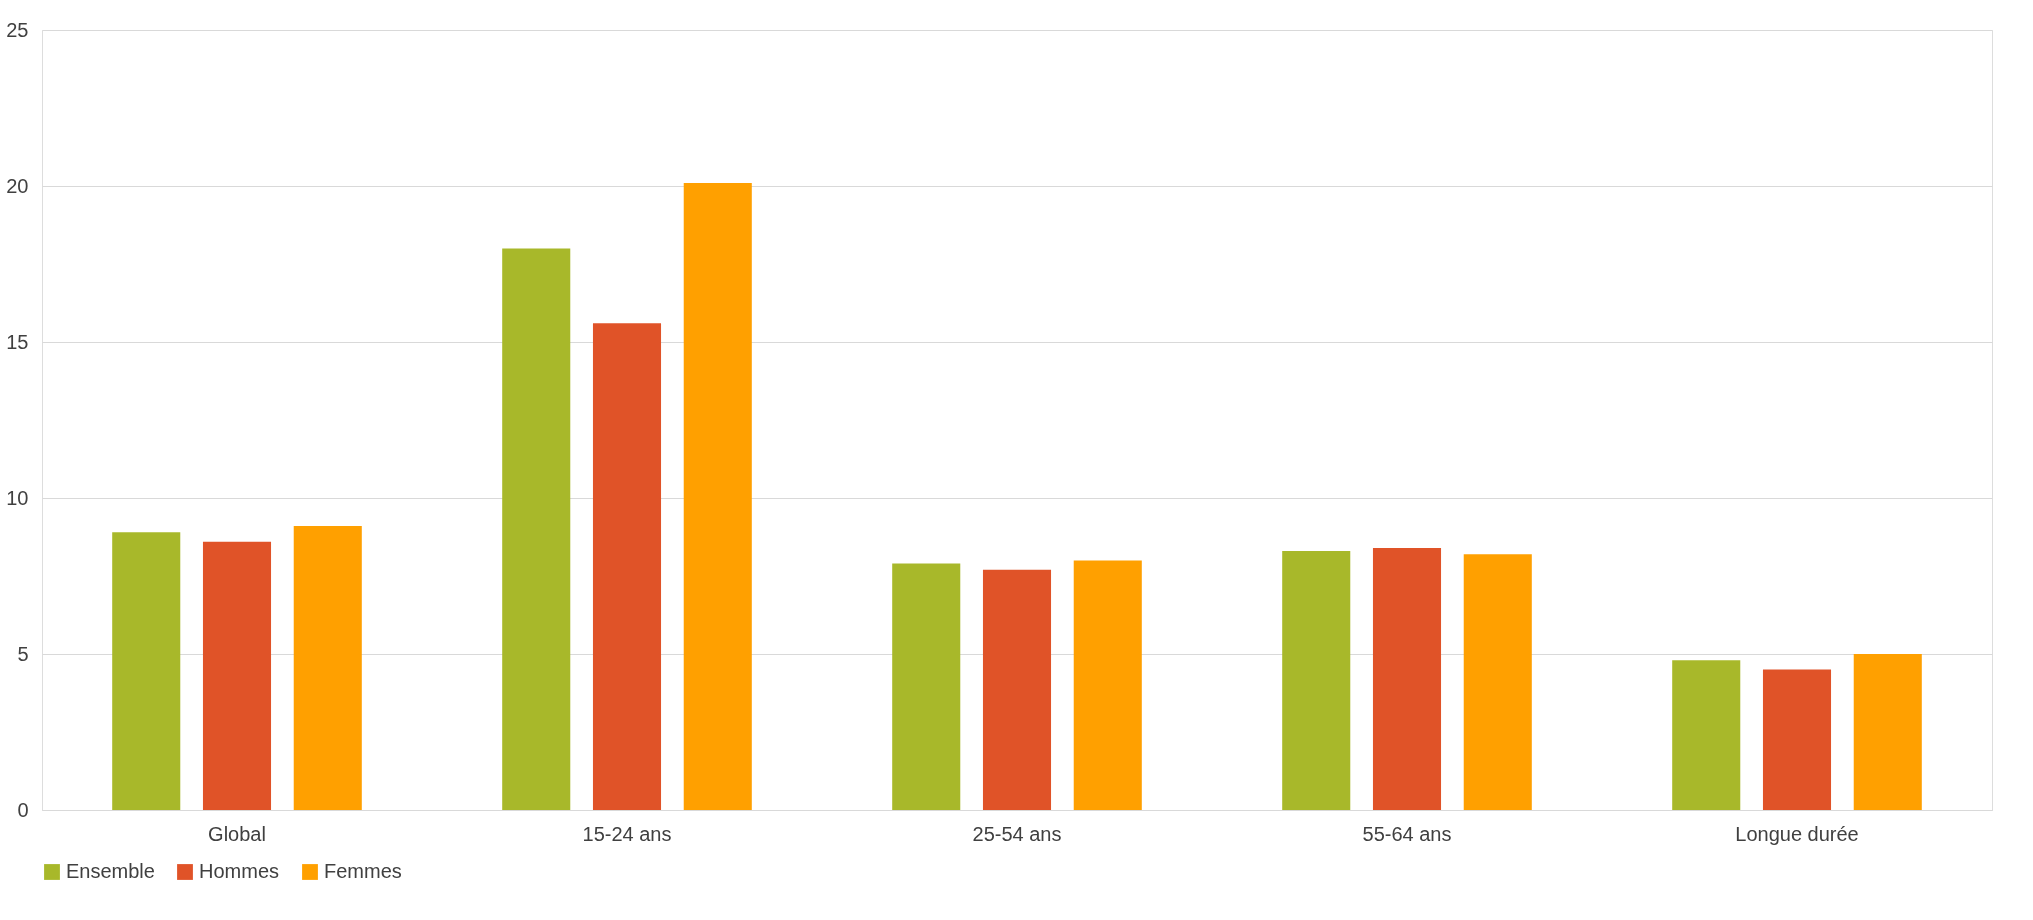 This screenshot has height=920, width=2033. What do you see at coordinates (17, 29) in the screenshot?
I see `y-tick-label: 25` at bounding box center [17, 29].